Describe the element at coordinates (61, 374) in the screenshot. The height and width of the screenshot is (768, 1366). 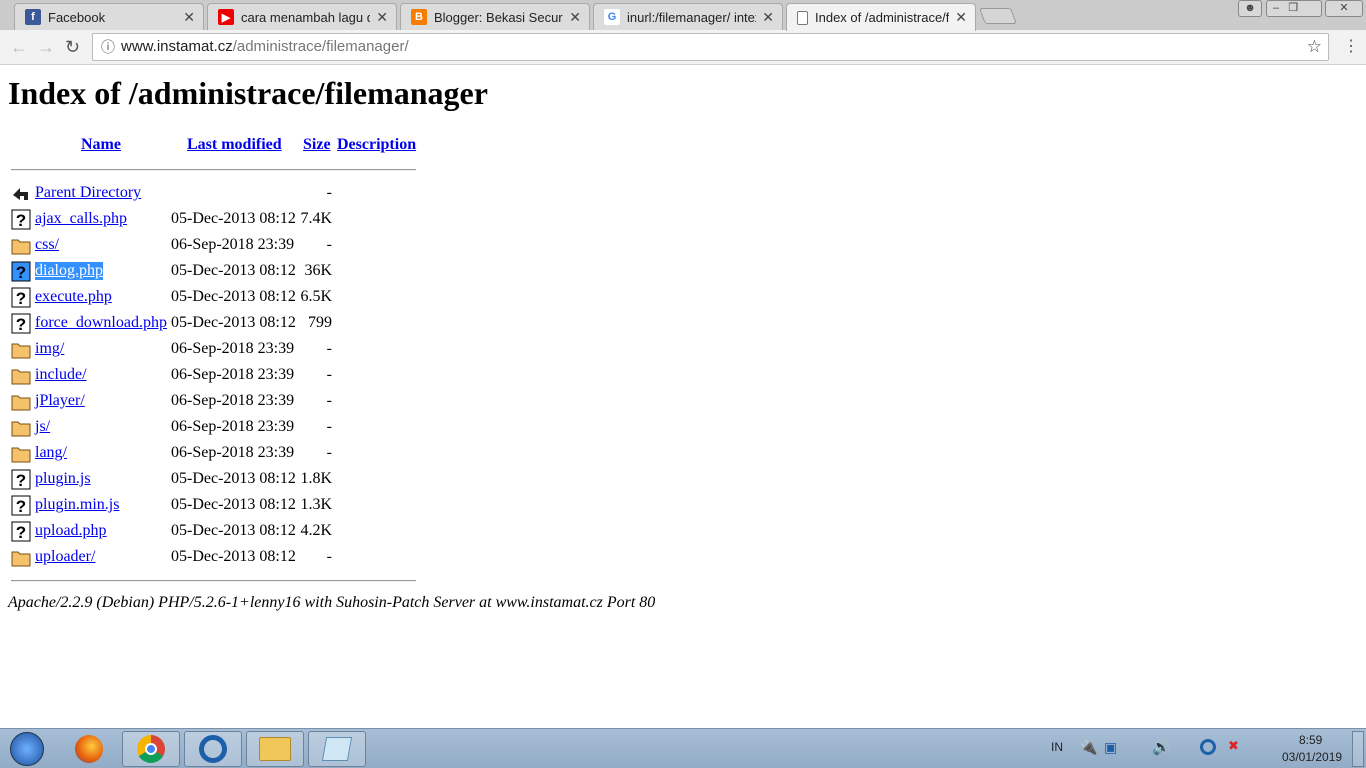
I see `file-link: include/` at that location.